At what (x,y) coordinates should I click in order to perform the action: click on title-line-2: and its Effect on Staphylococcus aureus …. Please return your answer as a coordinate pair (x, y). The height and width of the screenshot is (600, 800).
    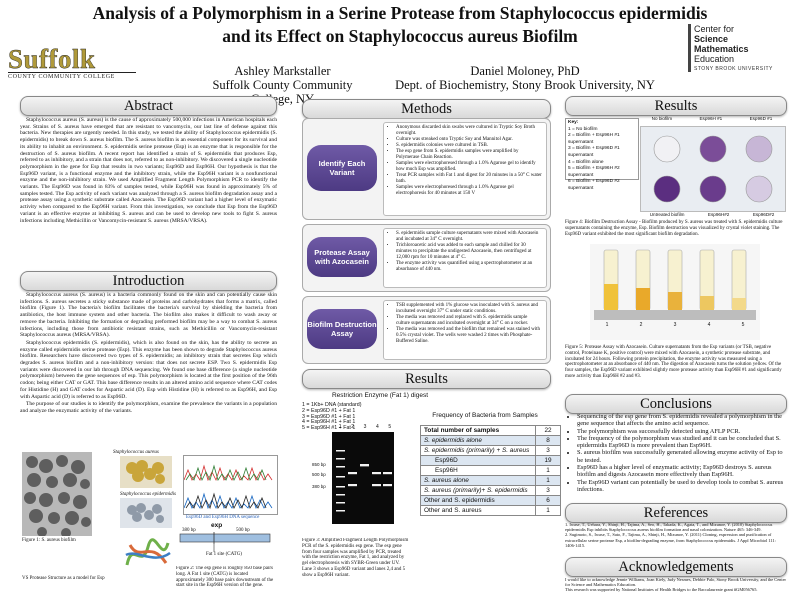
    Looking at the image, I should click on (400, 36).